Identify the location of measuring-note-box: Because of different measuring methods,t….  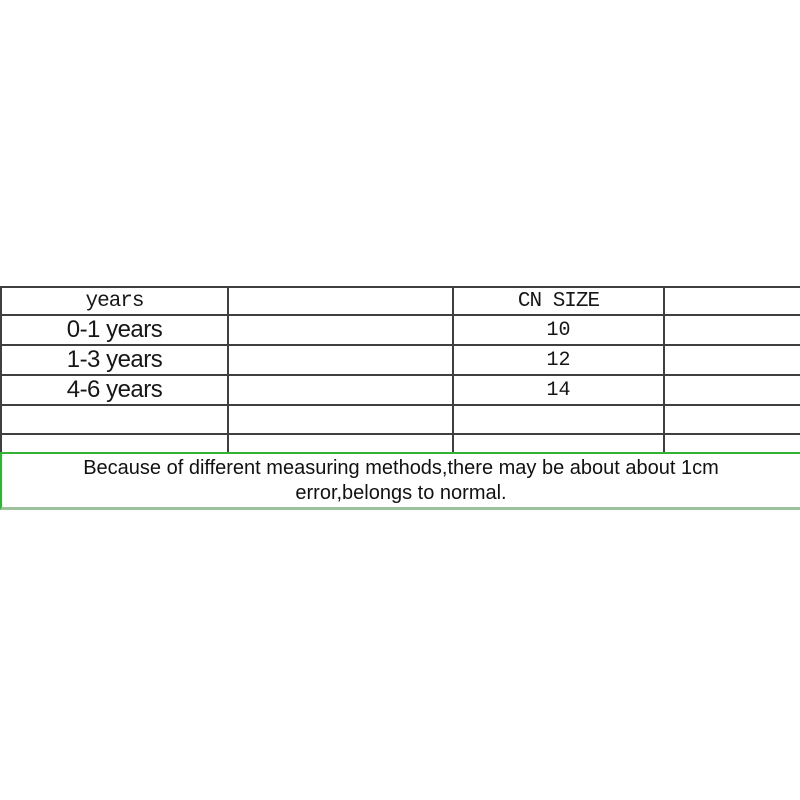
(400, 481).